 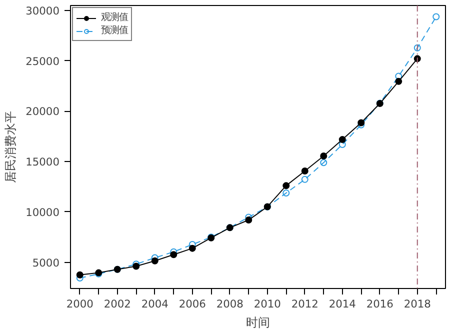 I want to click on x-tick-label: 2006, so click(x=192, y=304).